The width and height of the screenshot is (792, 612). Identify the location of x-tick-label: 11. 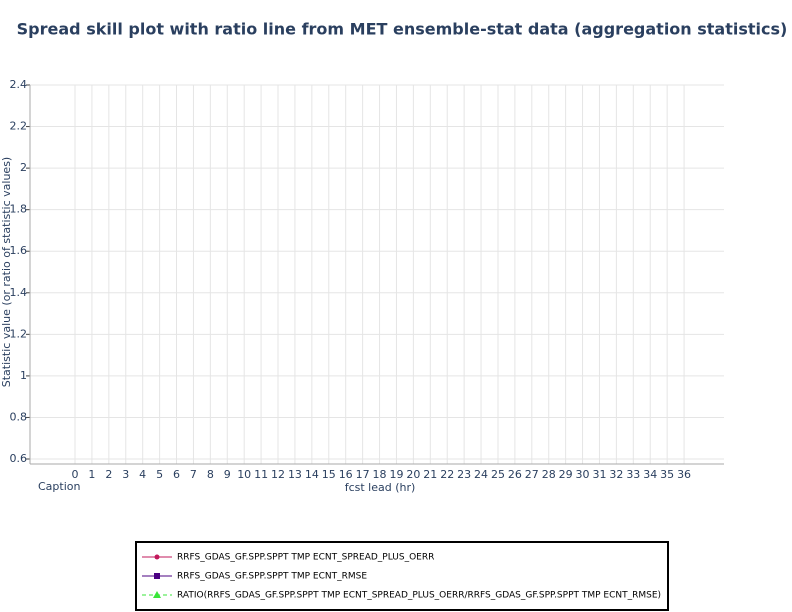
(261, 474).